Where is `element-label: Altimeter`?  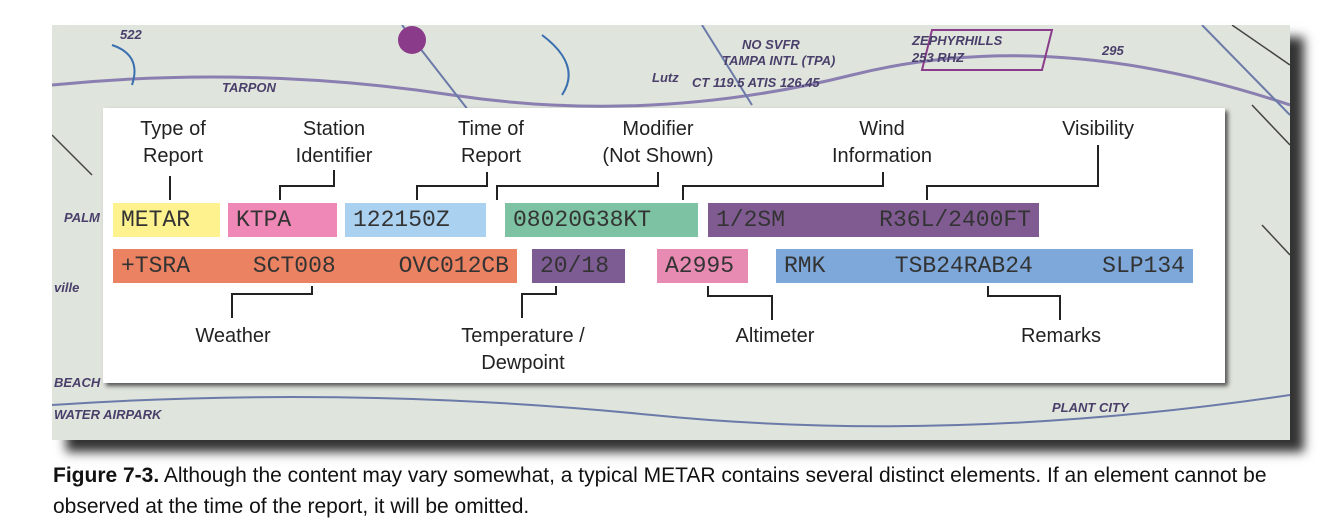
element-label: Altimeter is located at coordinates (775, 336).